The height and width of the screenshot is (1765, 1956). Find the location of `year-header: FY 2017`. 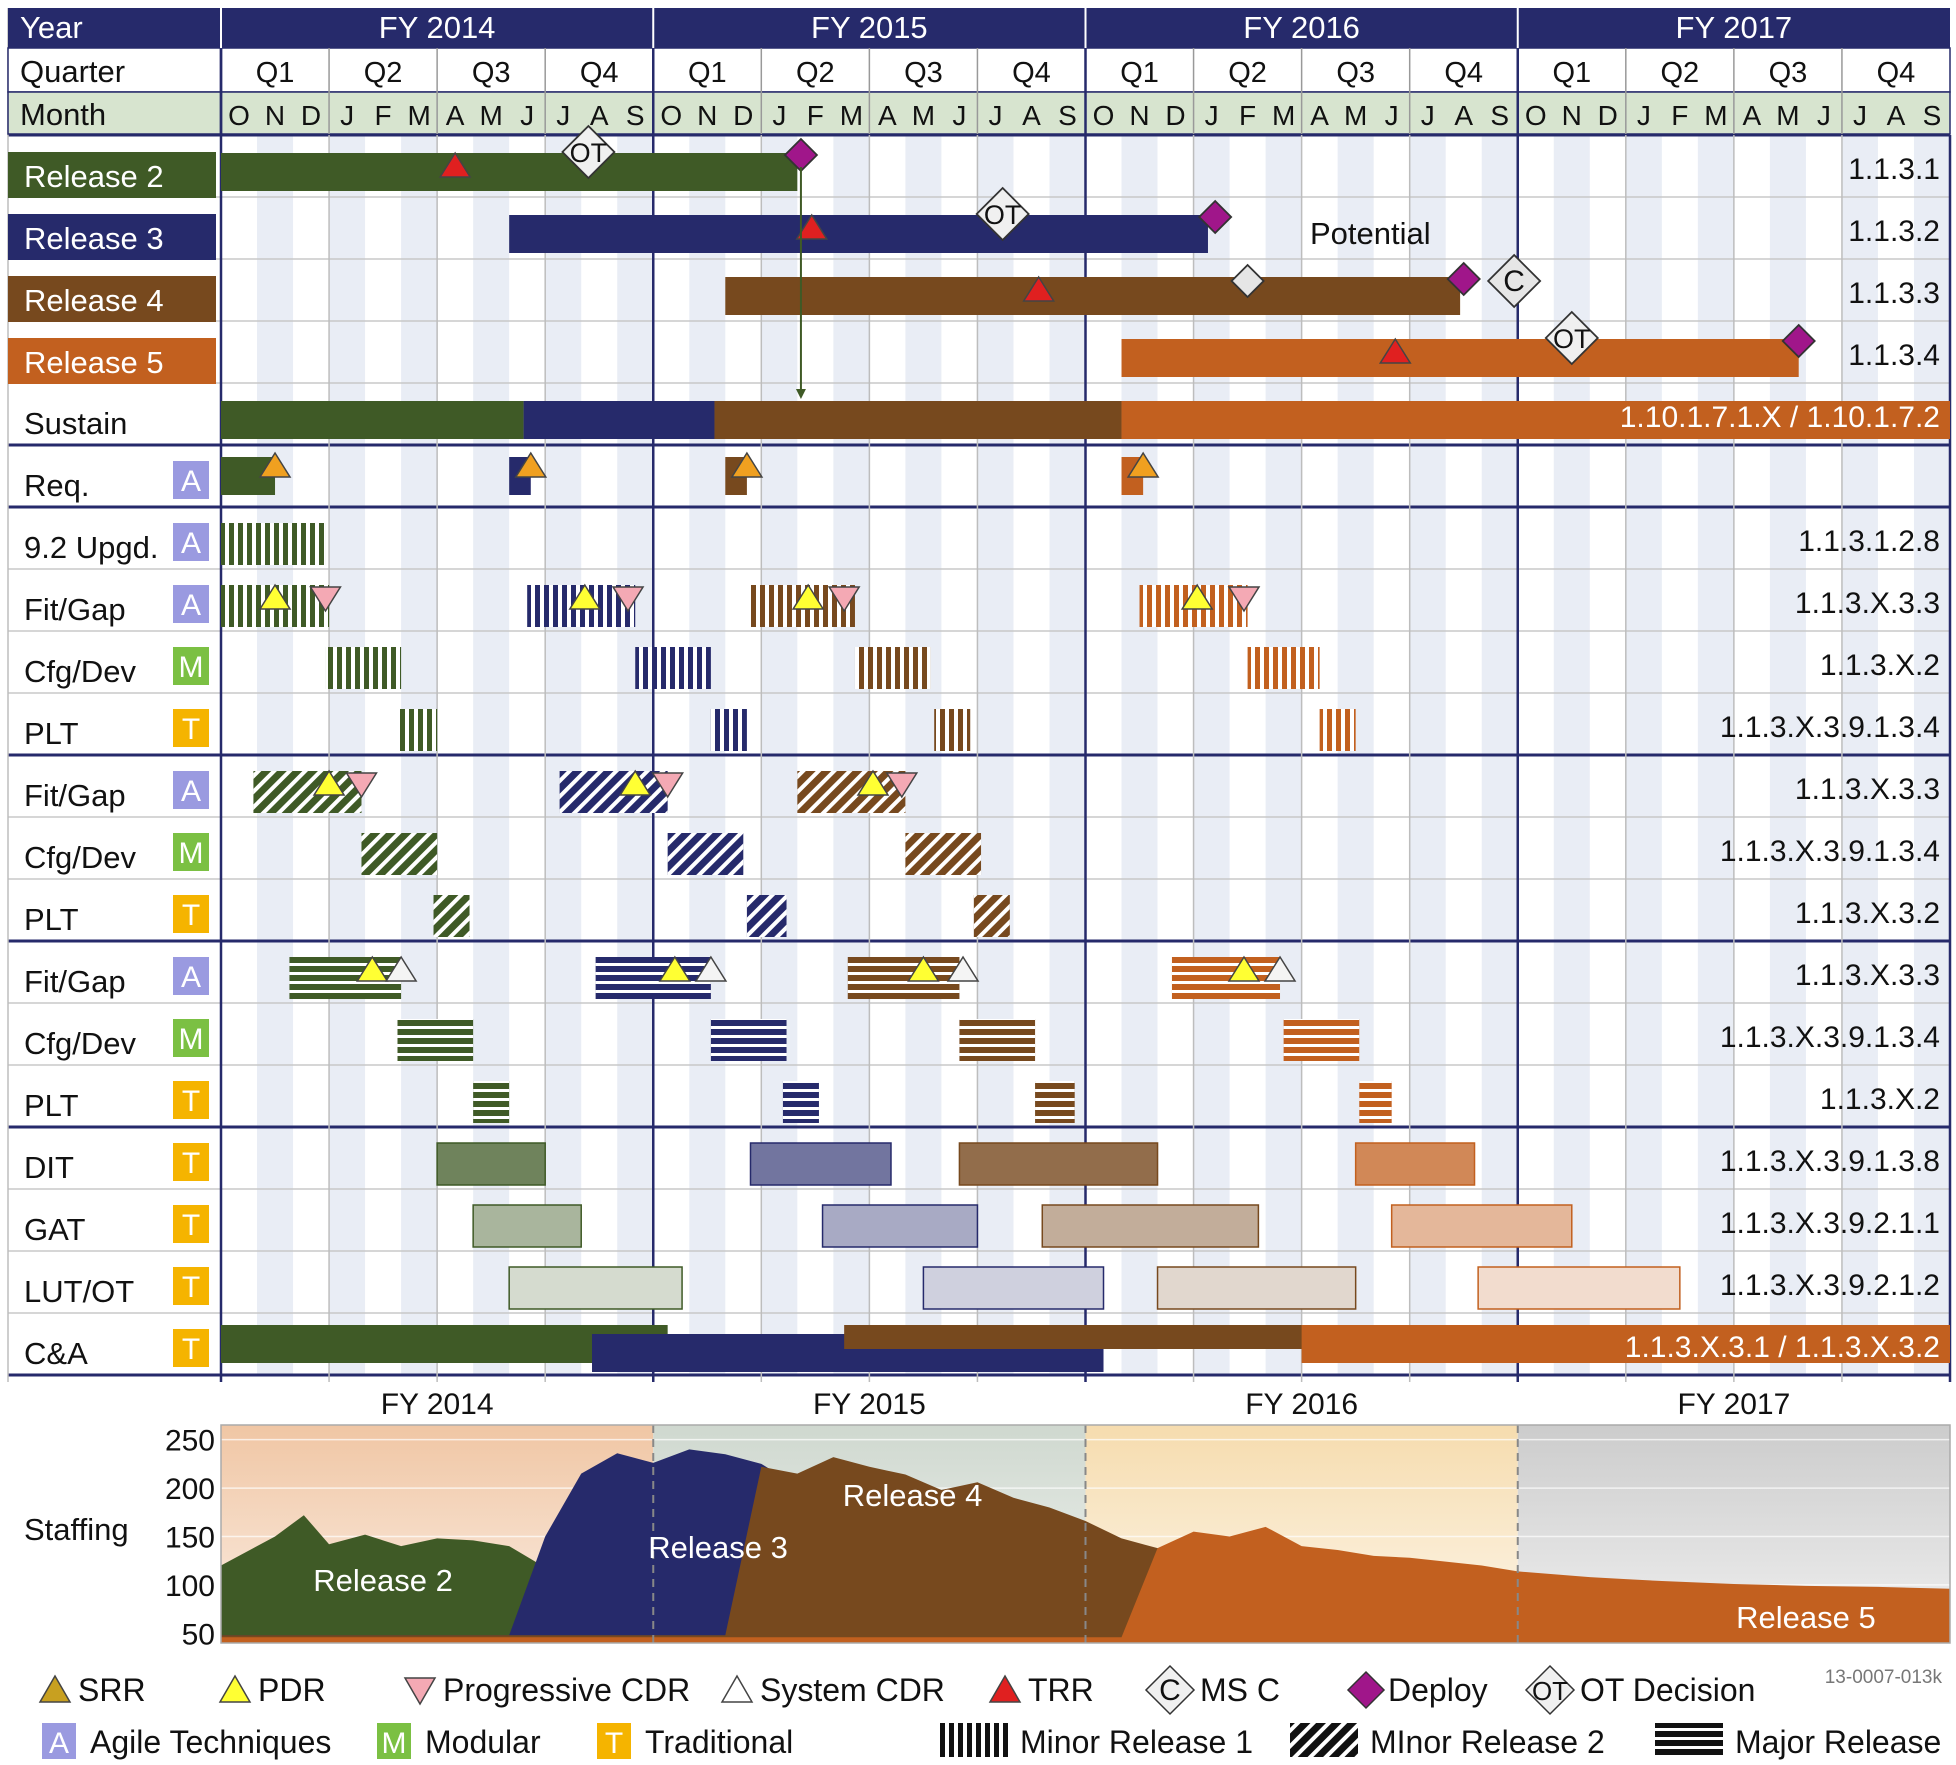

year-header: FY 2017 is located at coordinates (1734, 27).